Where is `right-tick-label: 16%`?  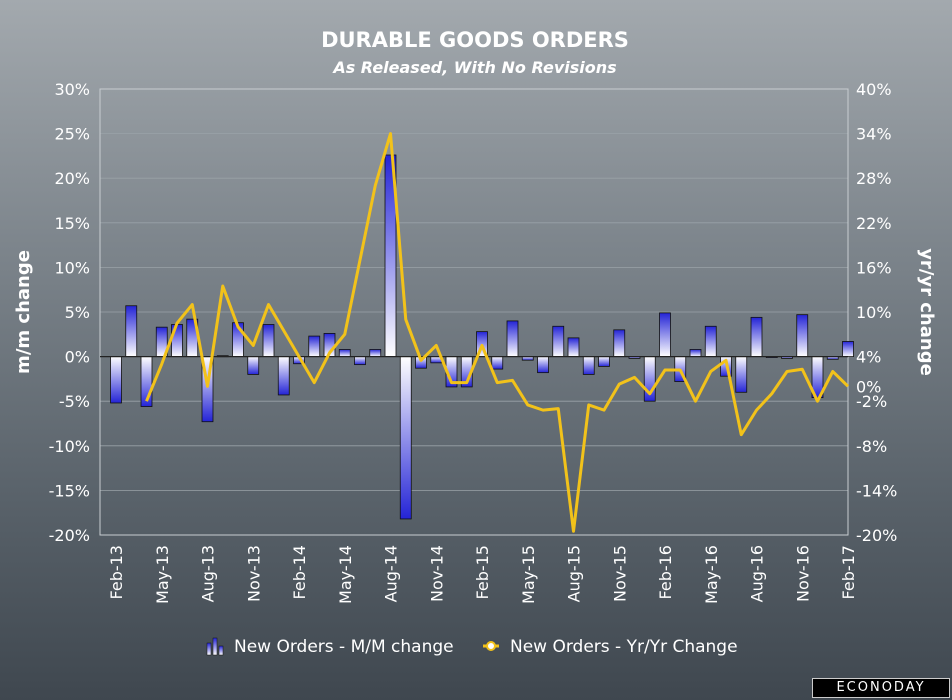
right-tick-label: 16% is located at coordinates (874, 267).